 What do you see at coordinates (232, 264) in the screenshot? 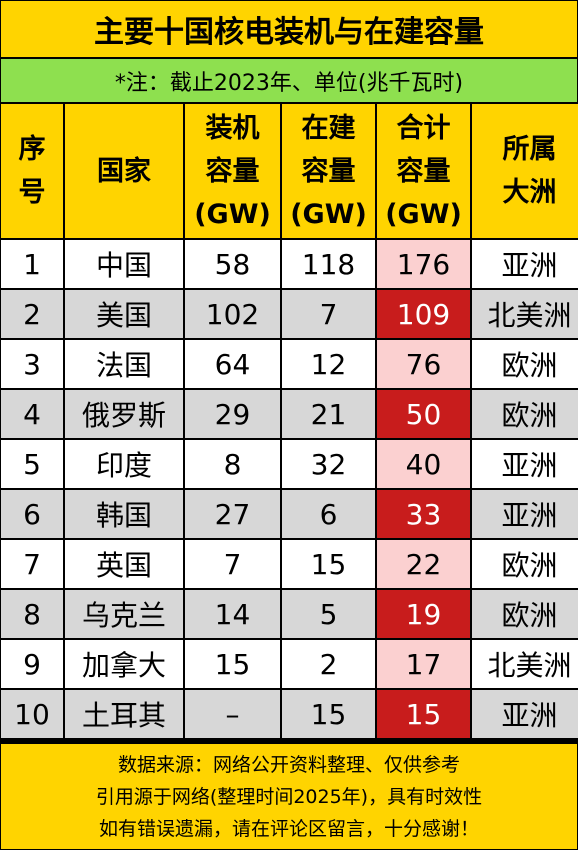
I see `cell-installed: 58` at bounding box center [232, 264].